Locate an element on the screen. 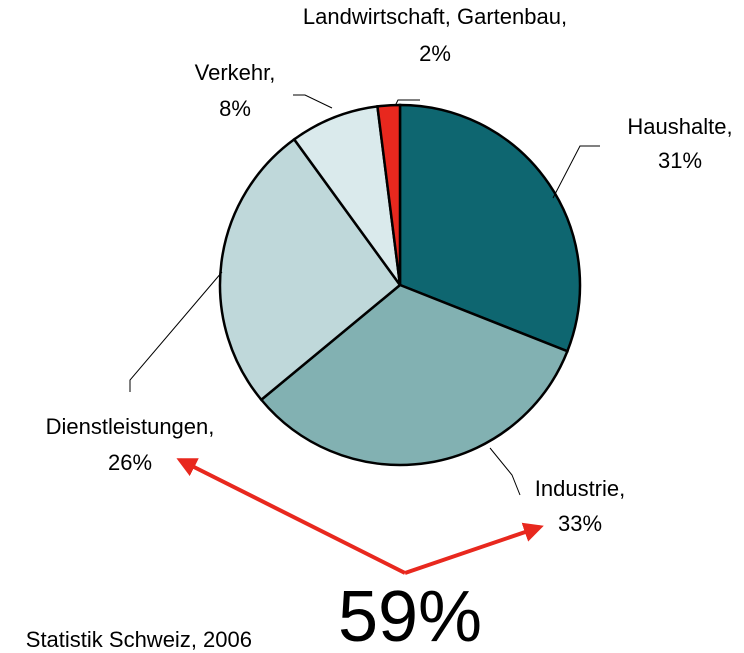 Image resolution: width=744 pixels, height=653 pixels. slice-label: Dienstleistungen, is located at coordinates (130, 426).